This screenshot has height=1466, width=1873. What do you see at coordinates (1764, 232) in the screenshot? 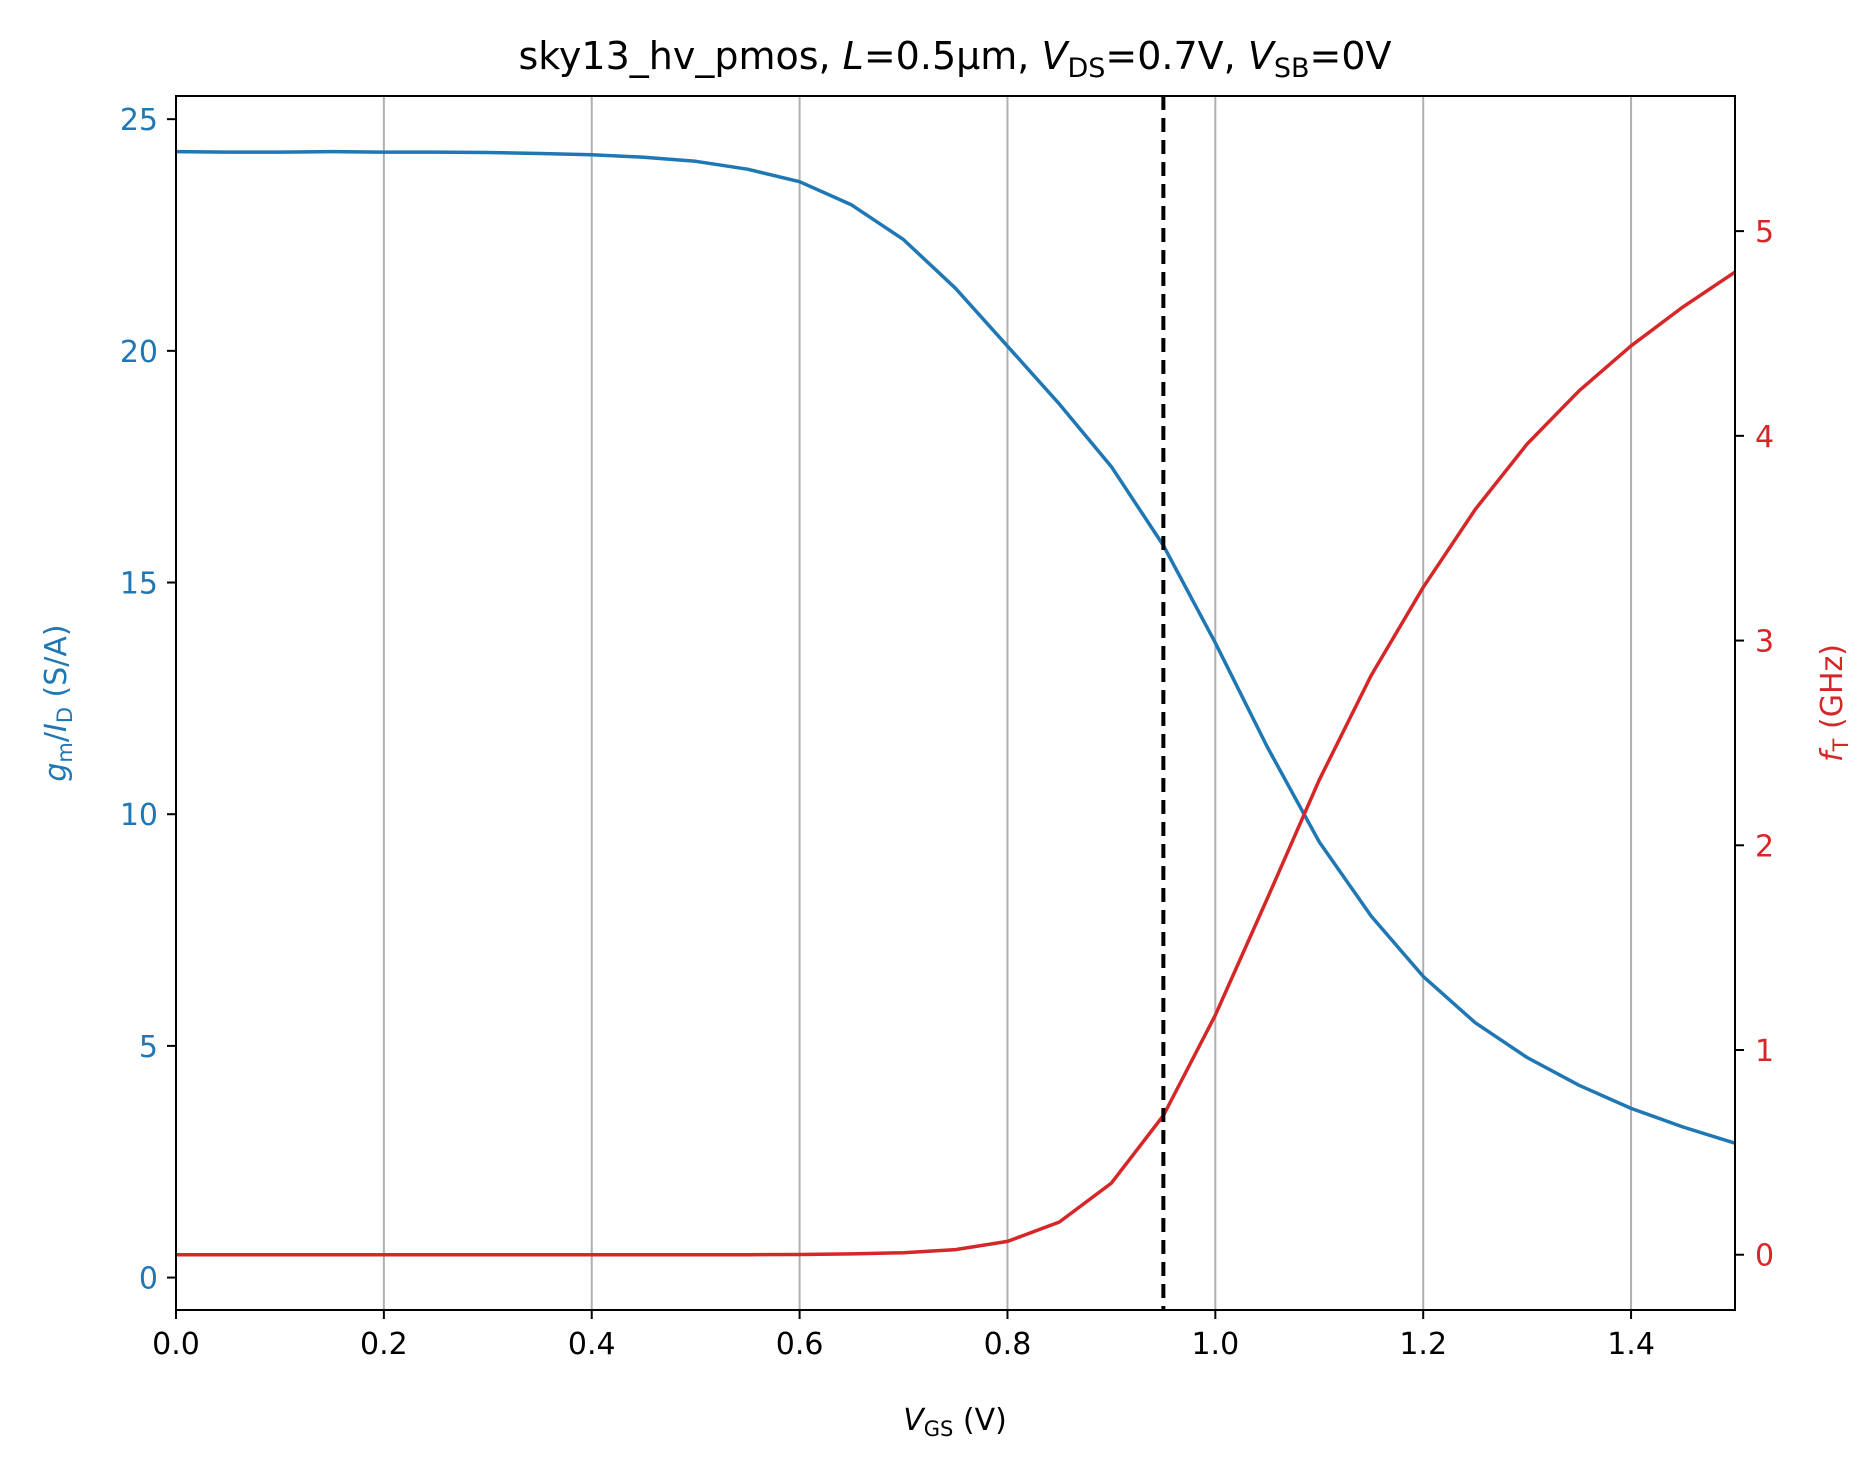
I see `y-tick-label-right: 5` at bounding box center [1764, 232].